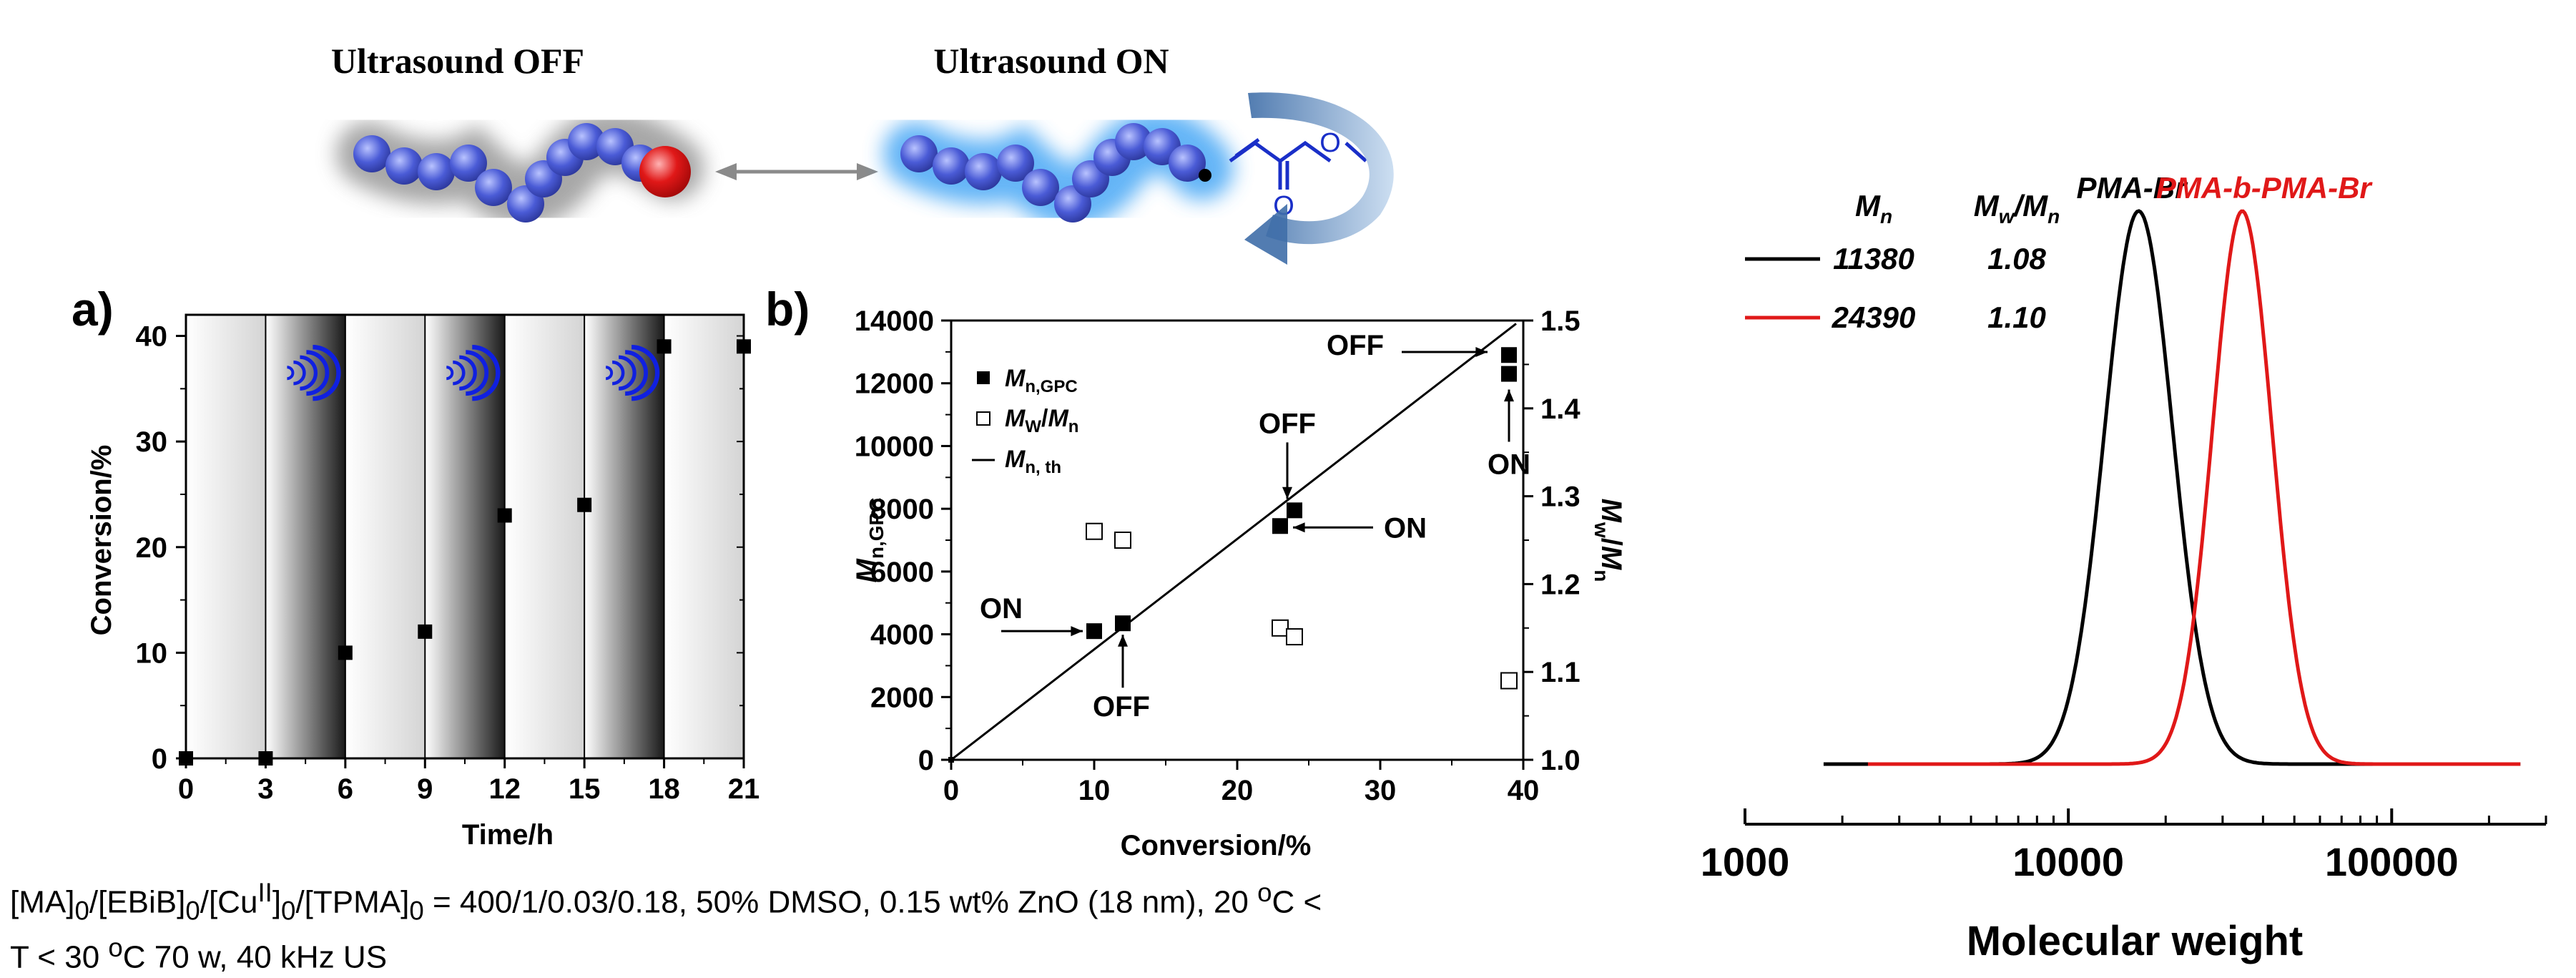 The width and height of the screenshot is (2576, 978). Describe the element at coordinates (869, 540) in the screenshot. I see `panel-b-ylabel-left: Mn,GPC` at that location.